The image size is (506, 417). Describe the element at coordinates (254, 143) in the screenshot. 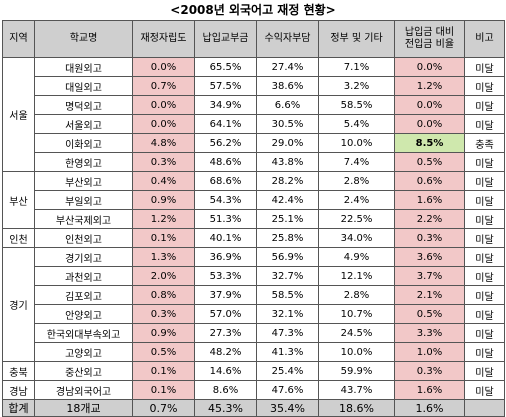

I see `table-row: 이화외고 4.8% 56.2% 29.0% 10.0% 8.5% 충족` at that location.